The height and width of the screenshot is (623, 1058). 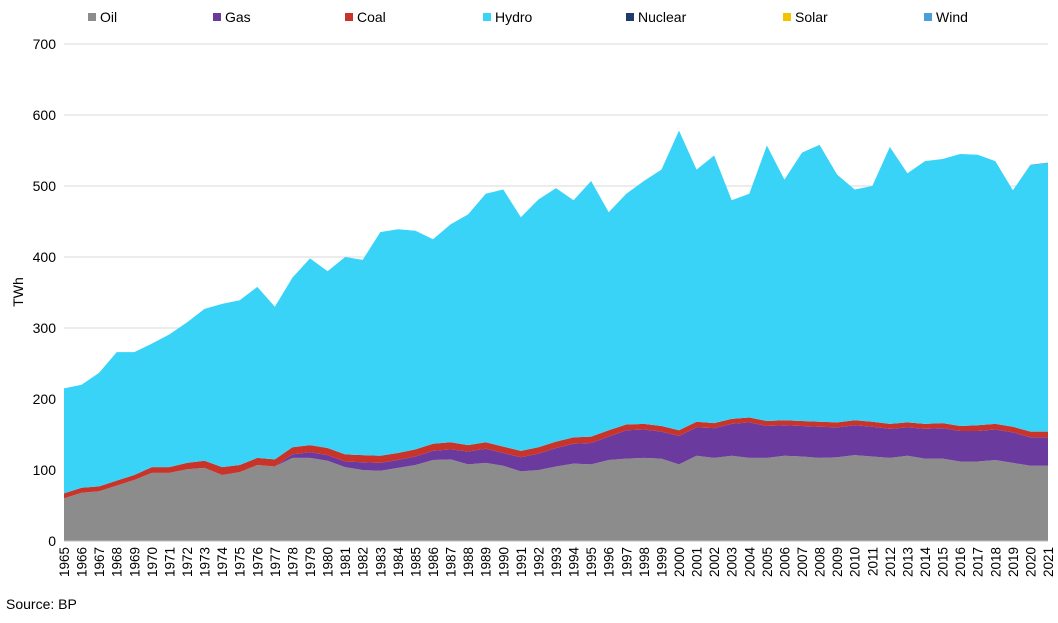 What do you see at coordinates (907, 562) in the screenshot?
I see `x-tick-label: 2013` at bounding box center [907, 562].